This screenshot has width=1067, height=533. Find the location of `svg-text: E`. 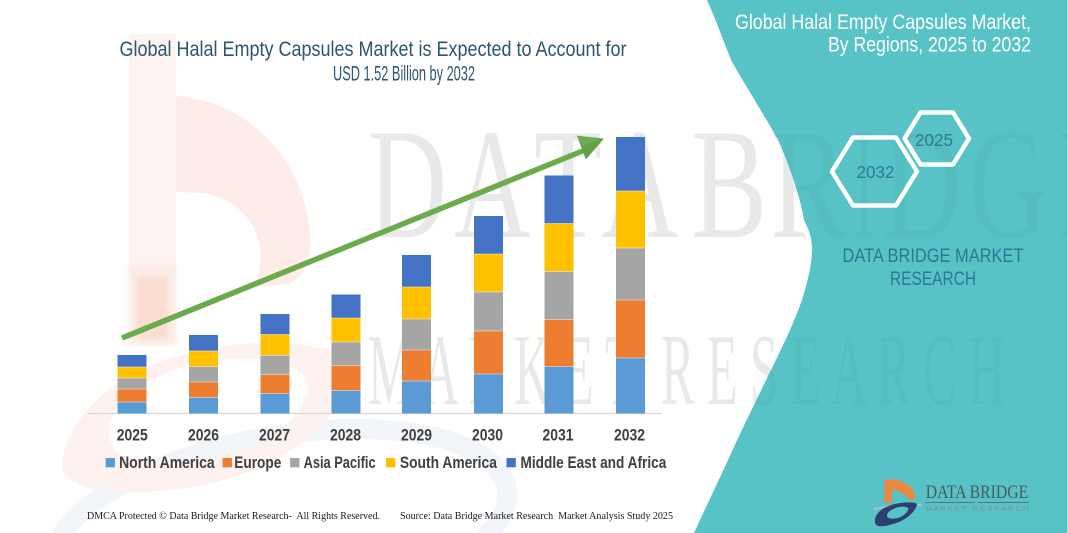

svg-text: E is located at coordinates (1062, 184).